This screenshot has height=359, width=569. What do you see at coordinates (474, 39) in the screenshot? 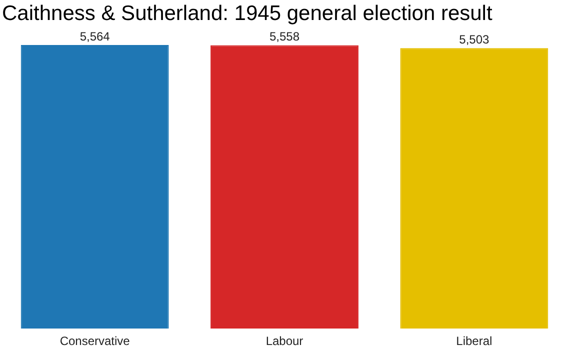
I see `data-label: 5,503` at bounding box center [474, 39].